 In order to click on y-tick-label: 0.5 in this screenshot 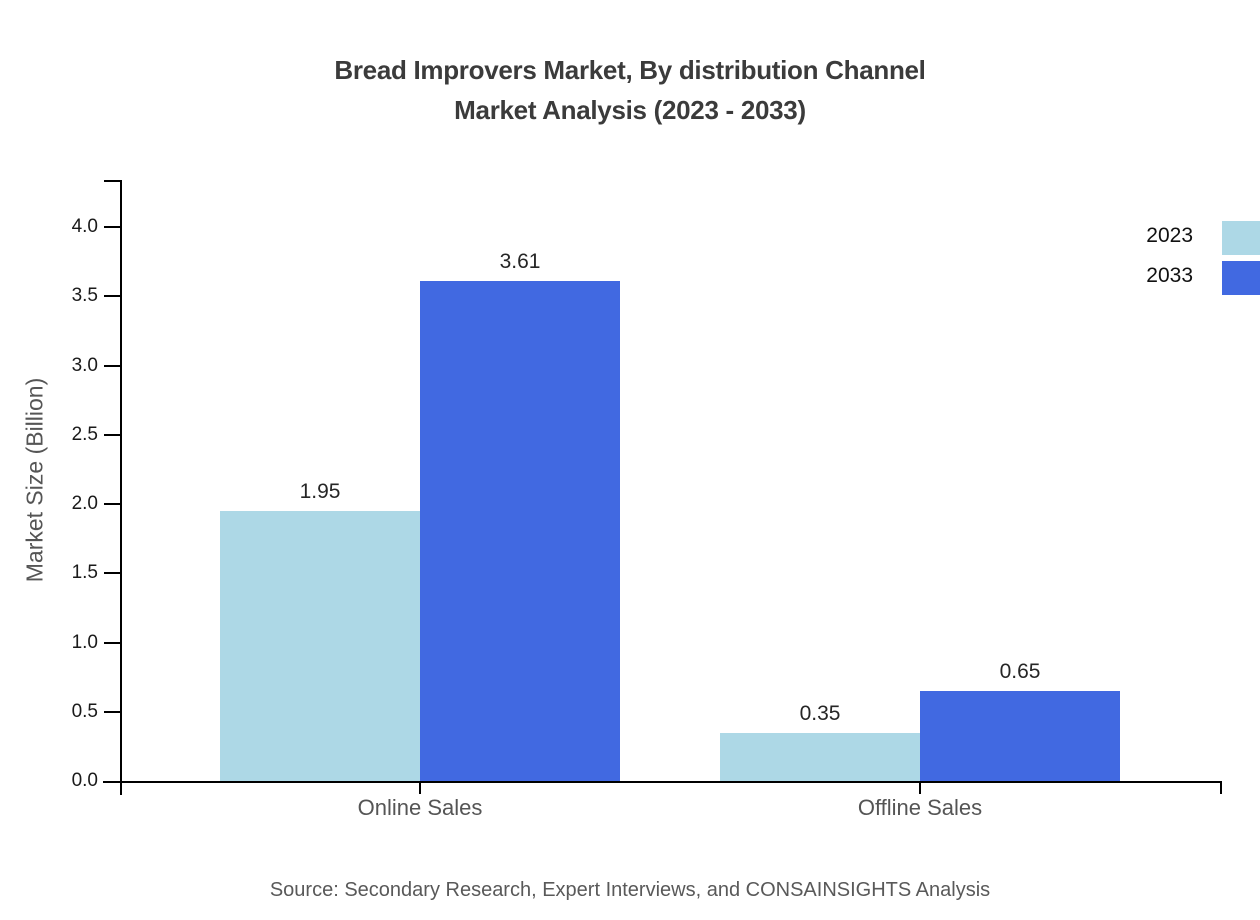, I will do `click(84, 711)`.